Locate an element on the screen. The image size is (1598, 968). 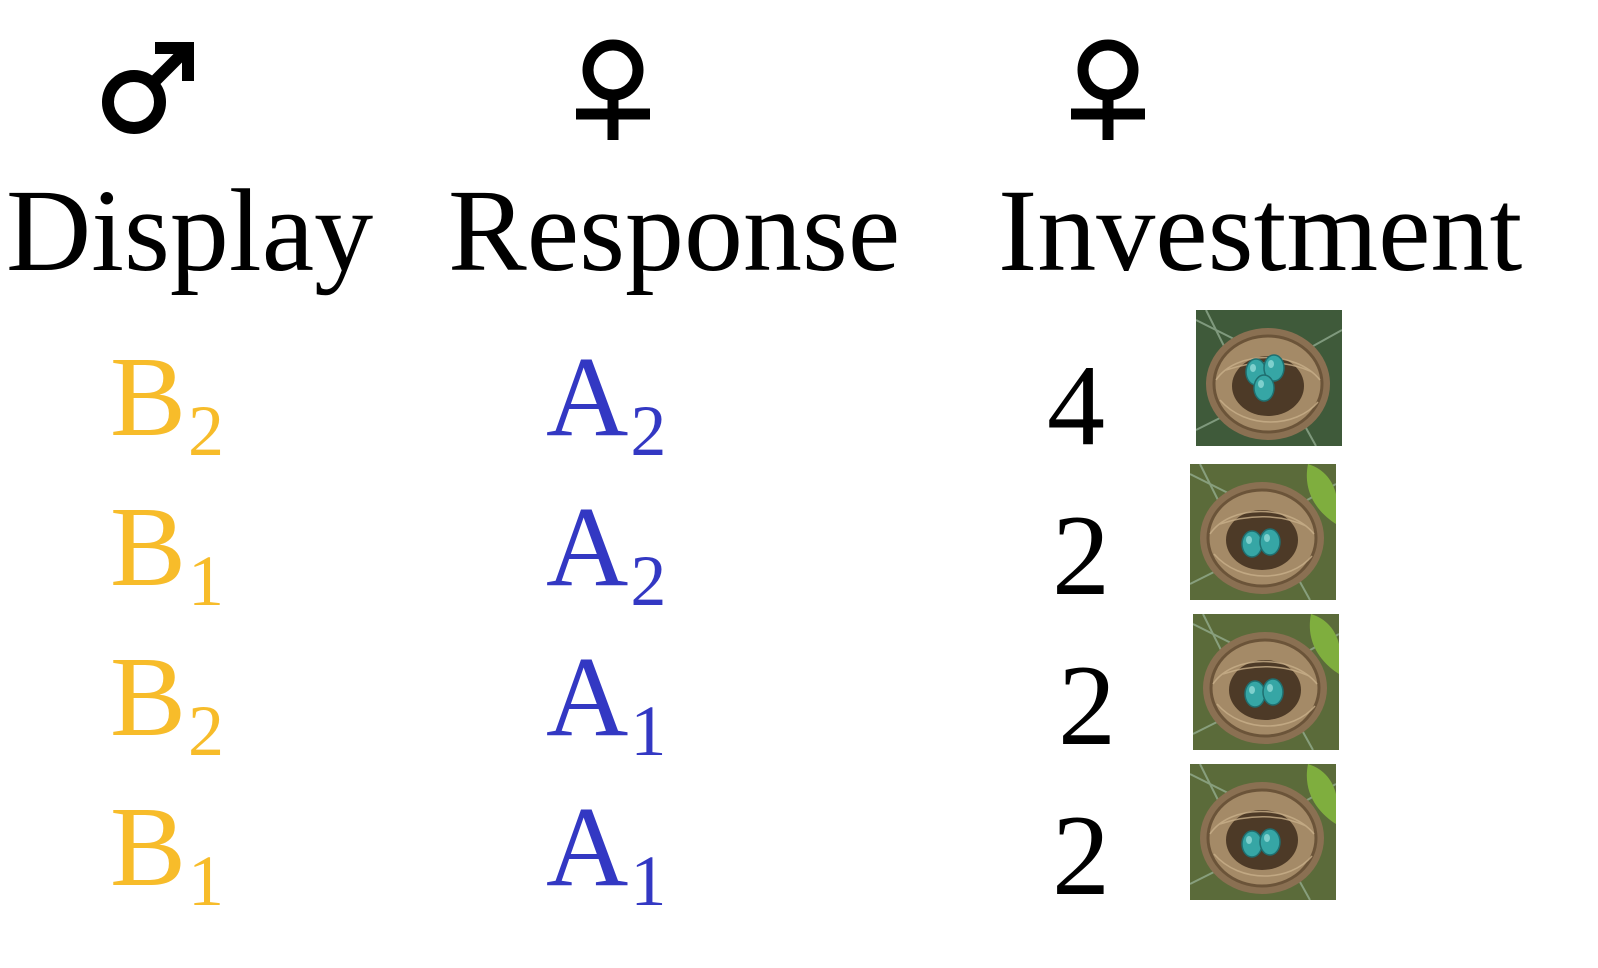
header-investment: Investment is located at coordinates (1260, 230).